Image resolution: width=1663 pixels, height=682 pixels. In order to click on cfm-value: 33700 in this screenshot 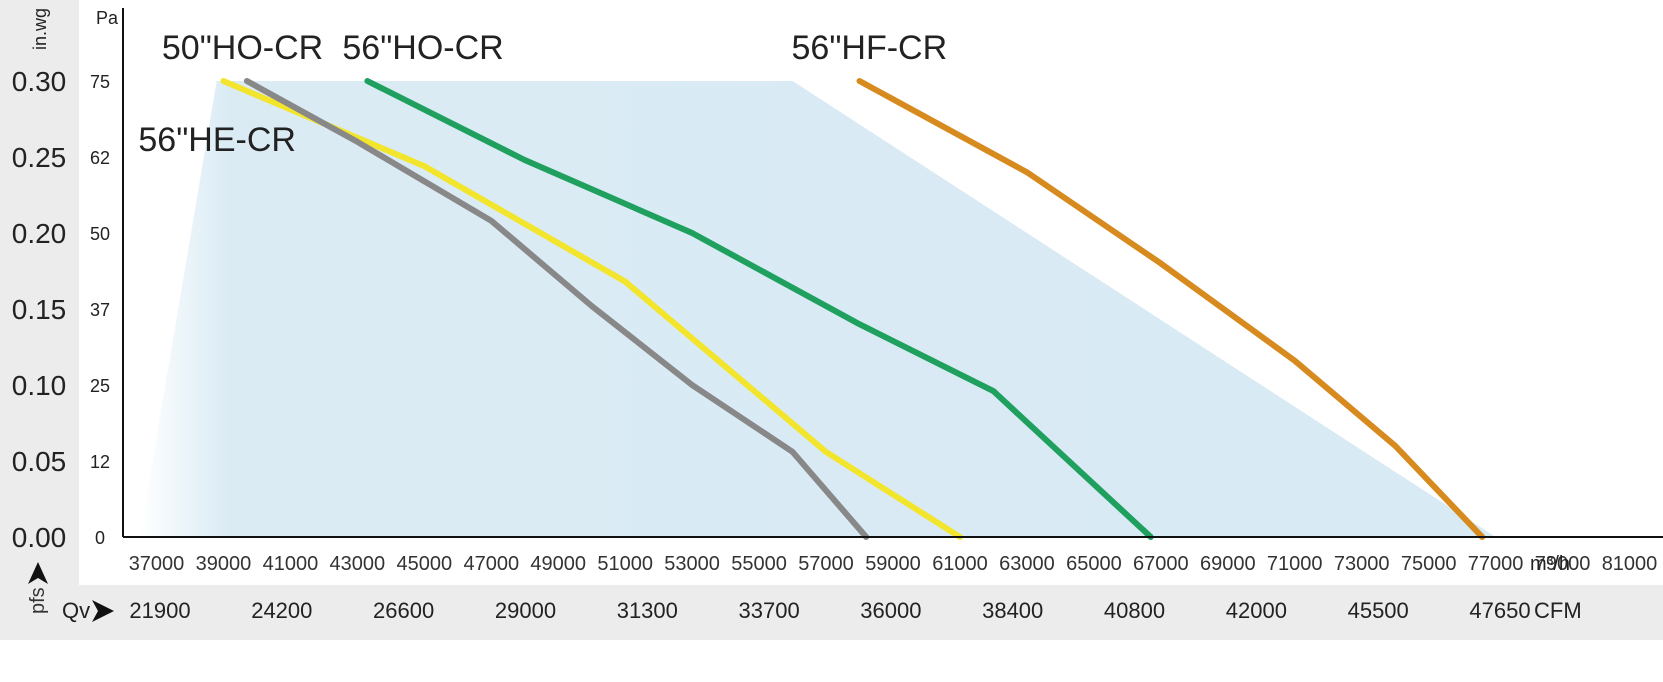, I will do `click(769, 610)`.